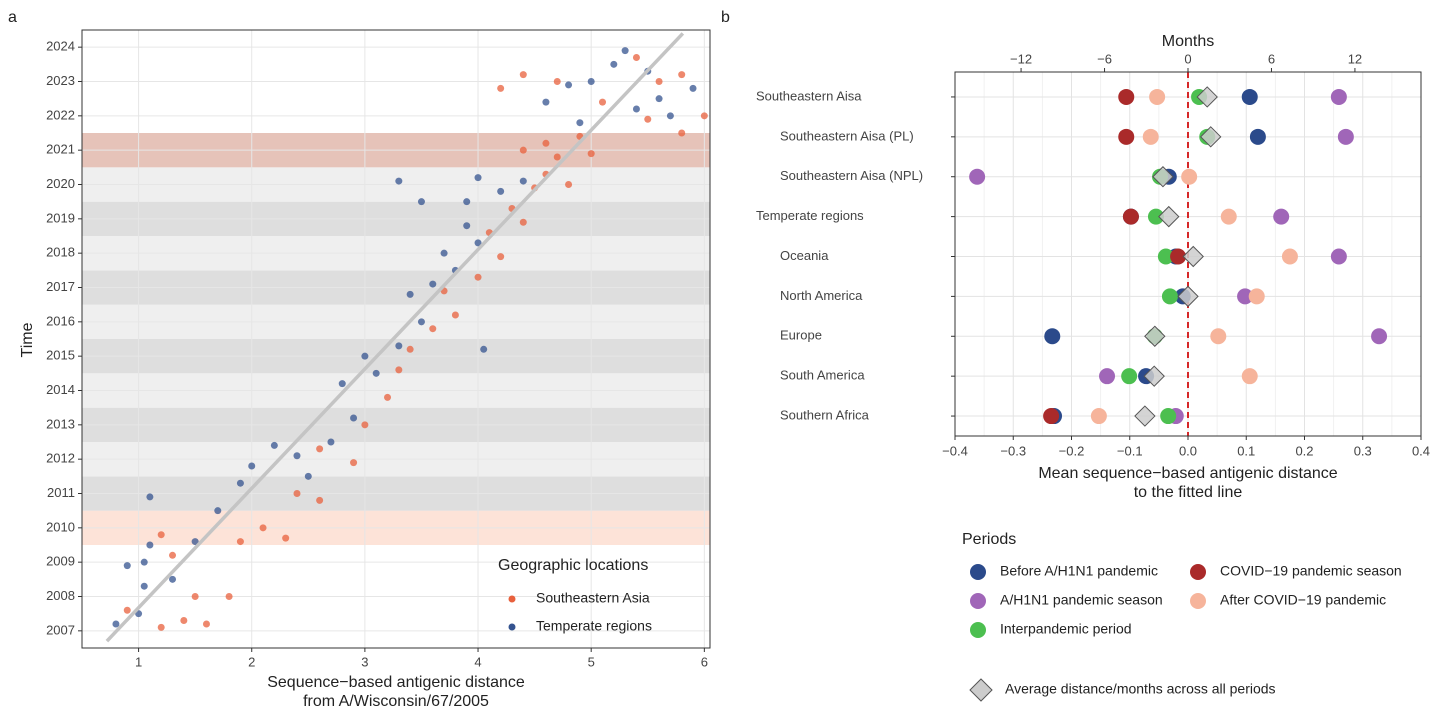 Image resolution: width=1447 pixels, height=709 pixels. I want to click on y-tick-label: Southeastern Aisa (NPL), so click(851, 175).